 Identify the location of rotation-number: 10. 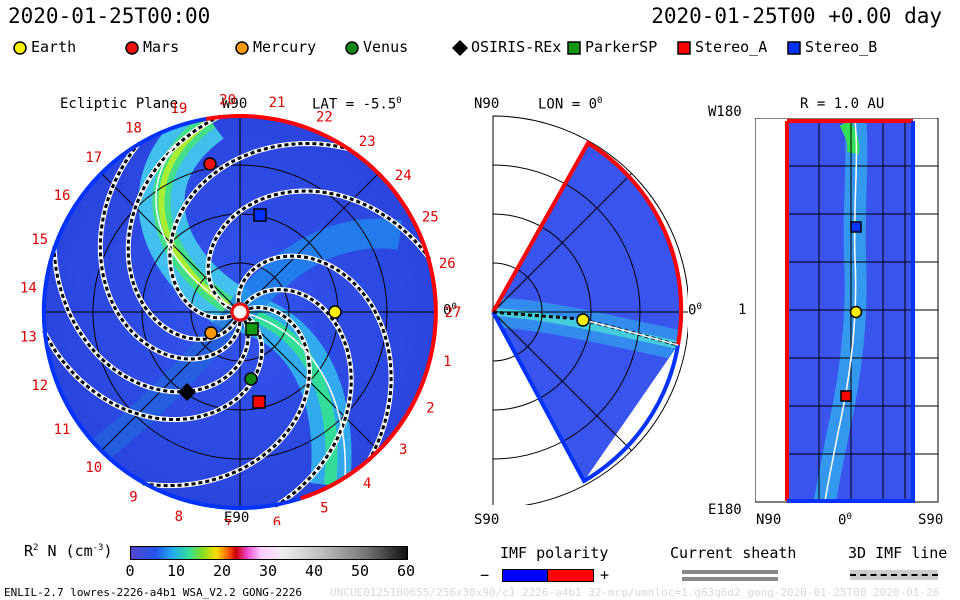
(93, 468).